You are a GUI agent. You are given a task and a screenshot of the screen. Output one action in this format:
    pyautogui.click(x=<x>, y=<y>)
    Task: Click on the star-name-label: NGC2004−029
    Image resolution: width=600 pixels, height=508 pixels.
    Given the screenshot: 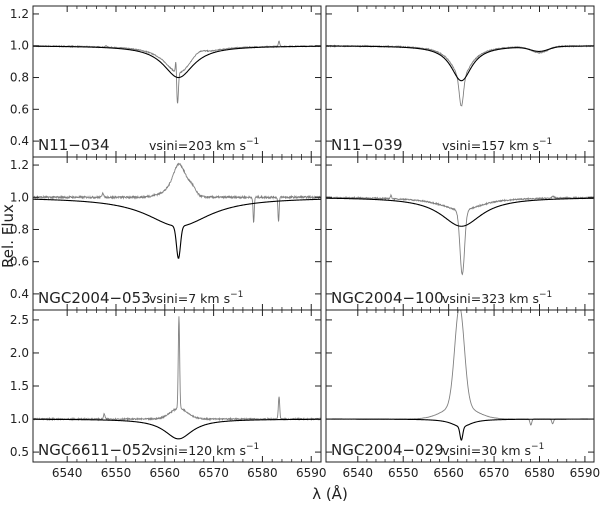 What is the action you would take?
    pyautogui.click(x=387, y=450)
    